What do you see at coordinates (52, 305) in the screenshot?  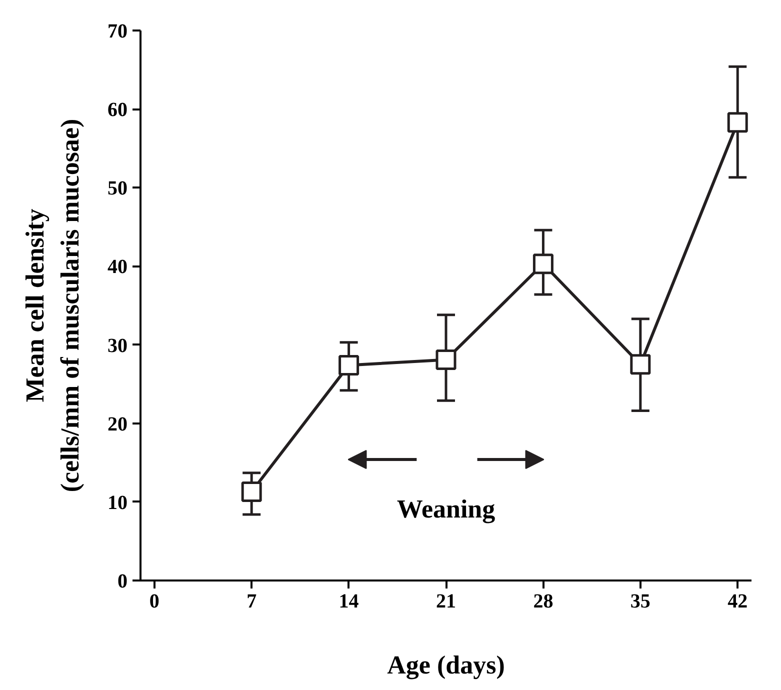 I see `y-axis-title: Mean cell density (cells/mm of muscularis mucosae)` at bounding box center [52, 305].